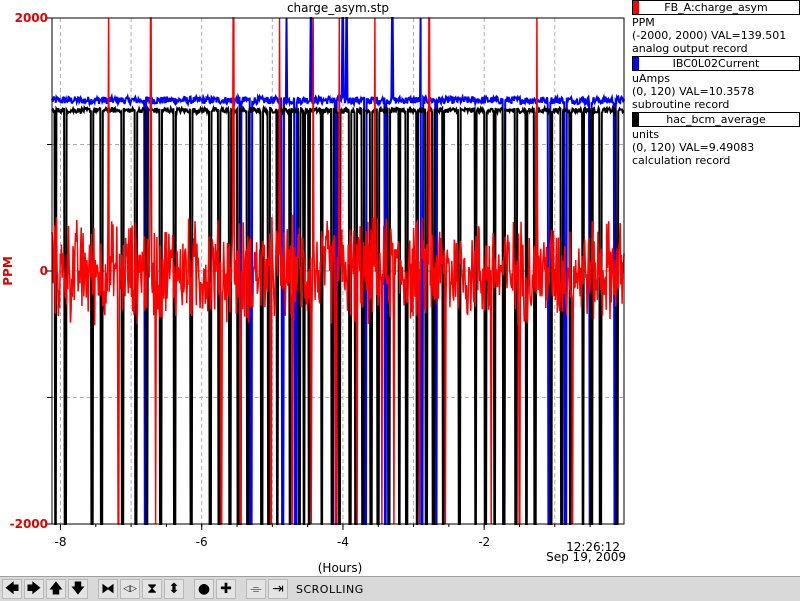 The width and height of the screenshot is (800, 601). Describe the element at coordinates (709, 35) in the screenshot. I see `legend-range: (-2000, 2000) VAL=139.501` at that location.